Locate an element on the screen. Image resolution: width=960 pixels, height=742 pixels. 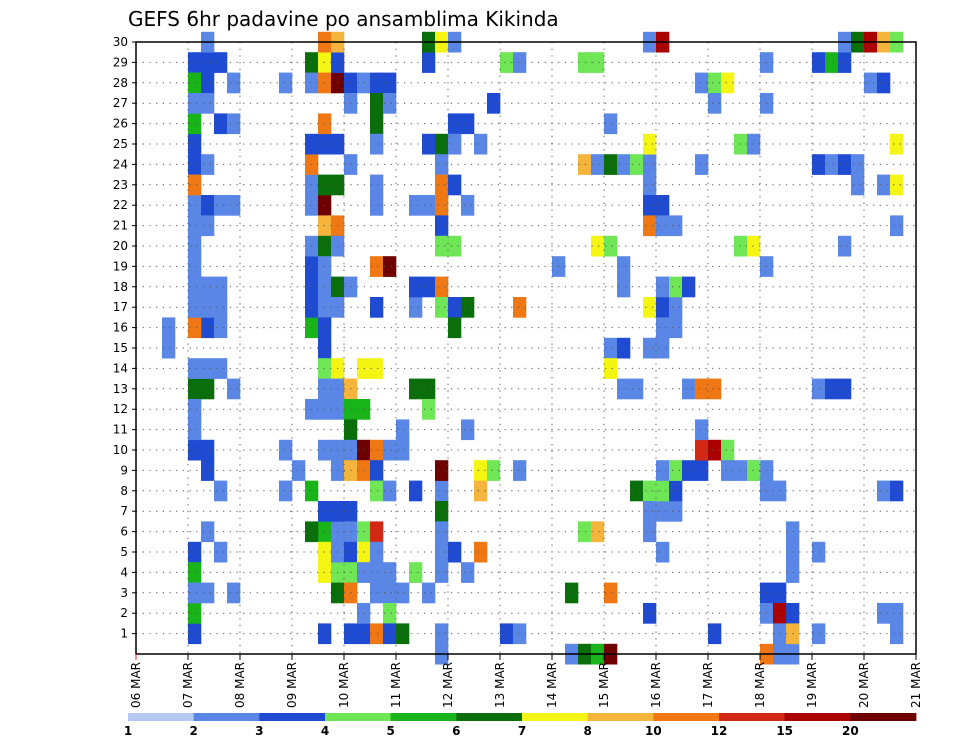
x-tick-label: 11 MAR is located at coordinates (396, 685).